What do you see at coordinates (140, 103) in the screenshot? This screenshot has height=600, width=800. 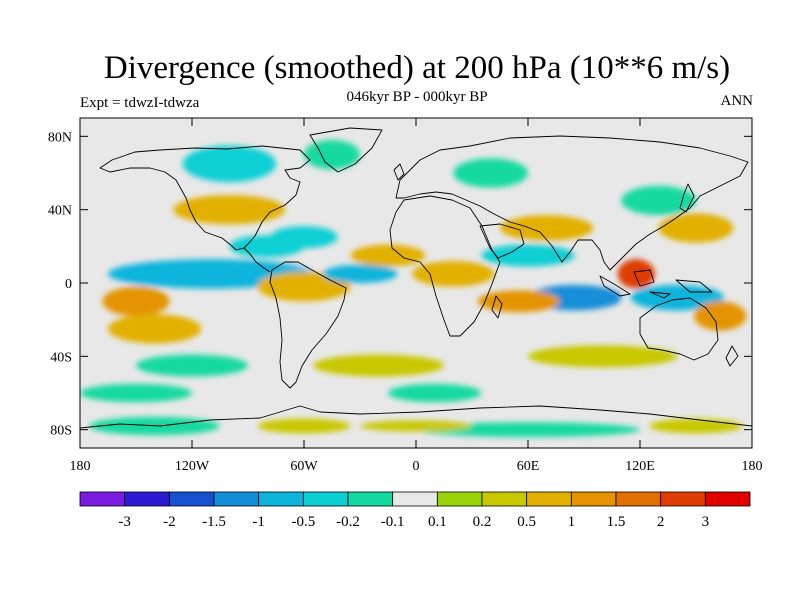 I see `experiment-label: Expt = tdwzI-tdwza` at bounding box center [140, 103].